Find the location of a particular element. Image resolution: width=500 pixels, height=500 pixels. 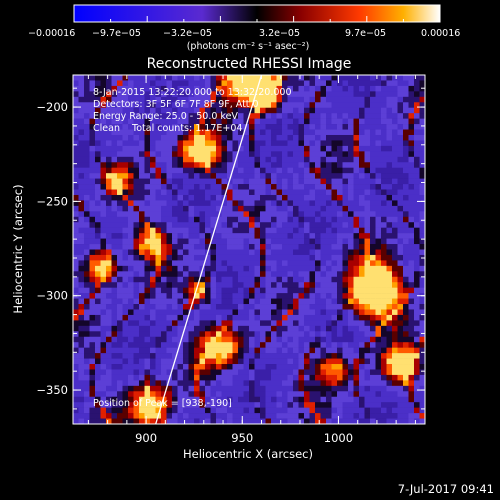

x-tick-label: 900 is located at coordinates (146, 438).